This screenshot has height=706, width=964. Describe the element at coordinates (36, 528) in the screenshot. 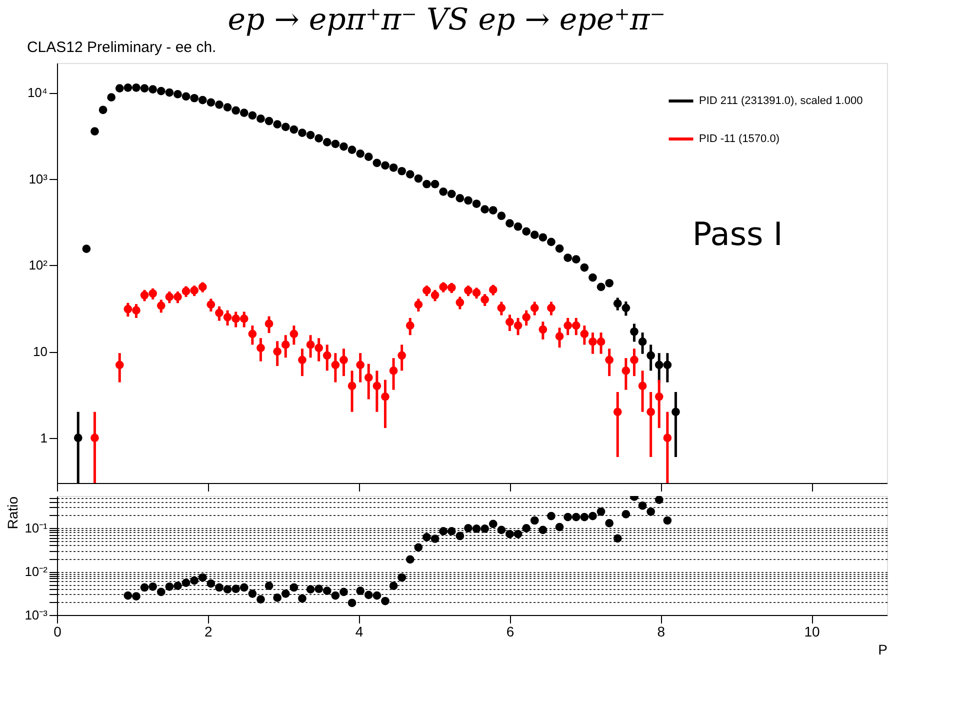

I see `y-tick-label: 10⁻¹` at that location.